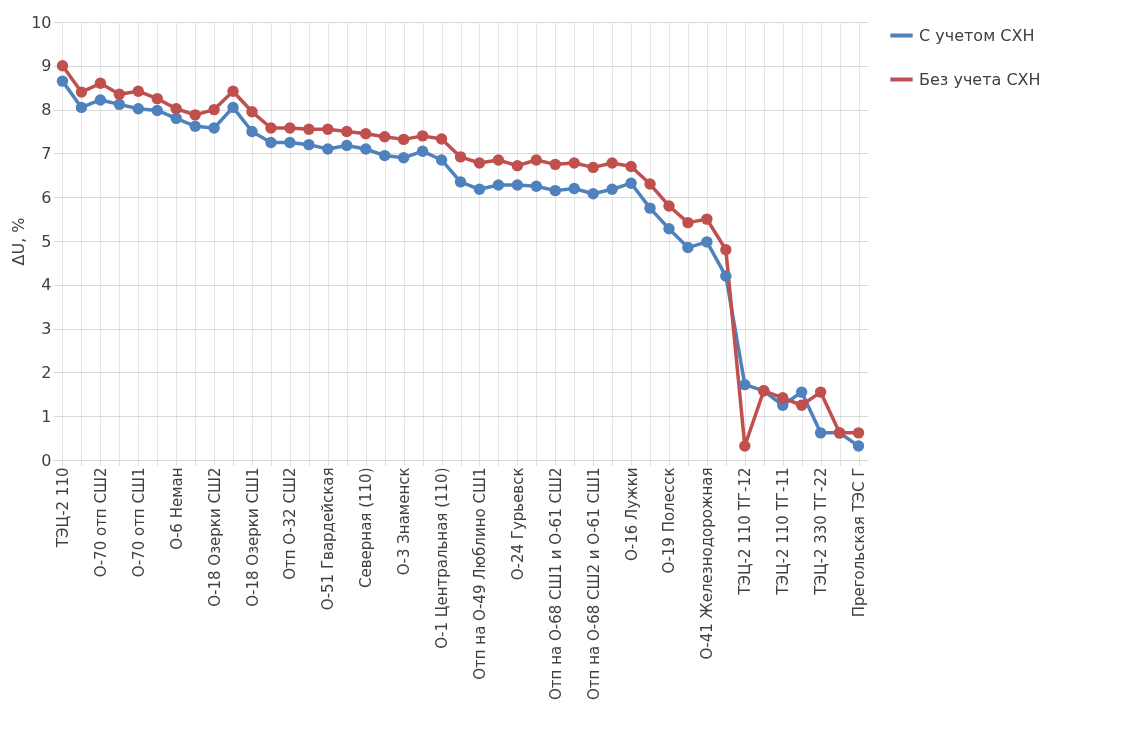  I want to click on y-tick-label: 10, so click(41, 22).